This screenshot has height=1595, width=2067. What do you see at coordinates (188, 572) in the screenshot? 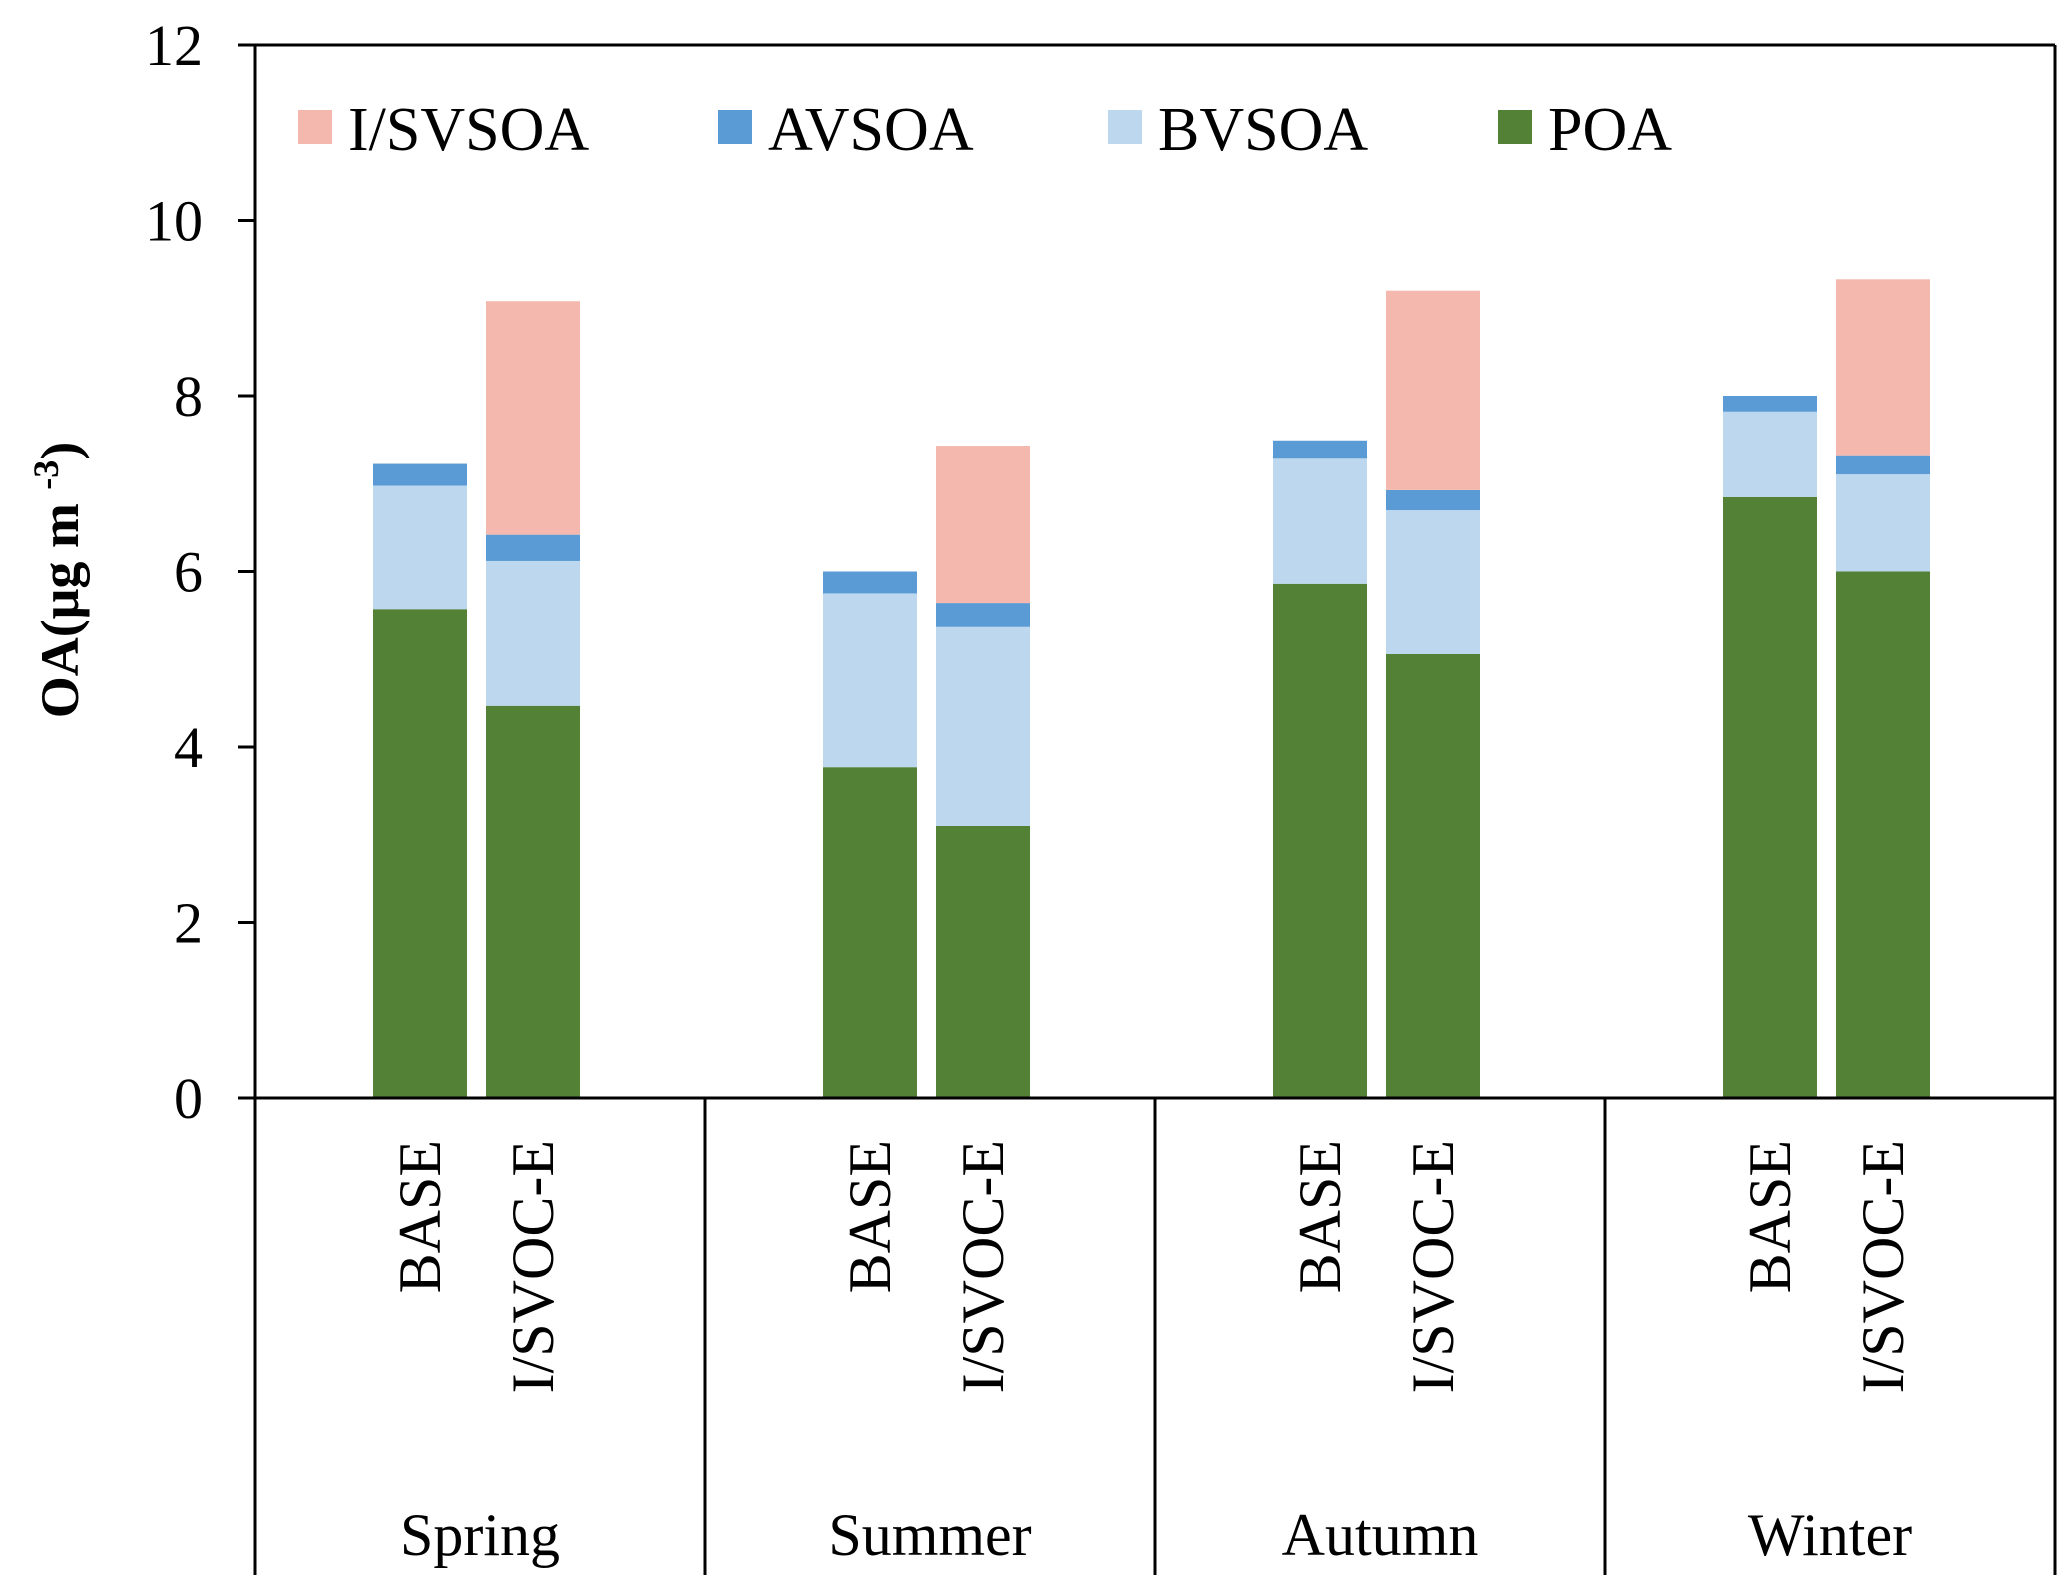
I see `y-tick-label: 6` at bounding box center [188, 572].